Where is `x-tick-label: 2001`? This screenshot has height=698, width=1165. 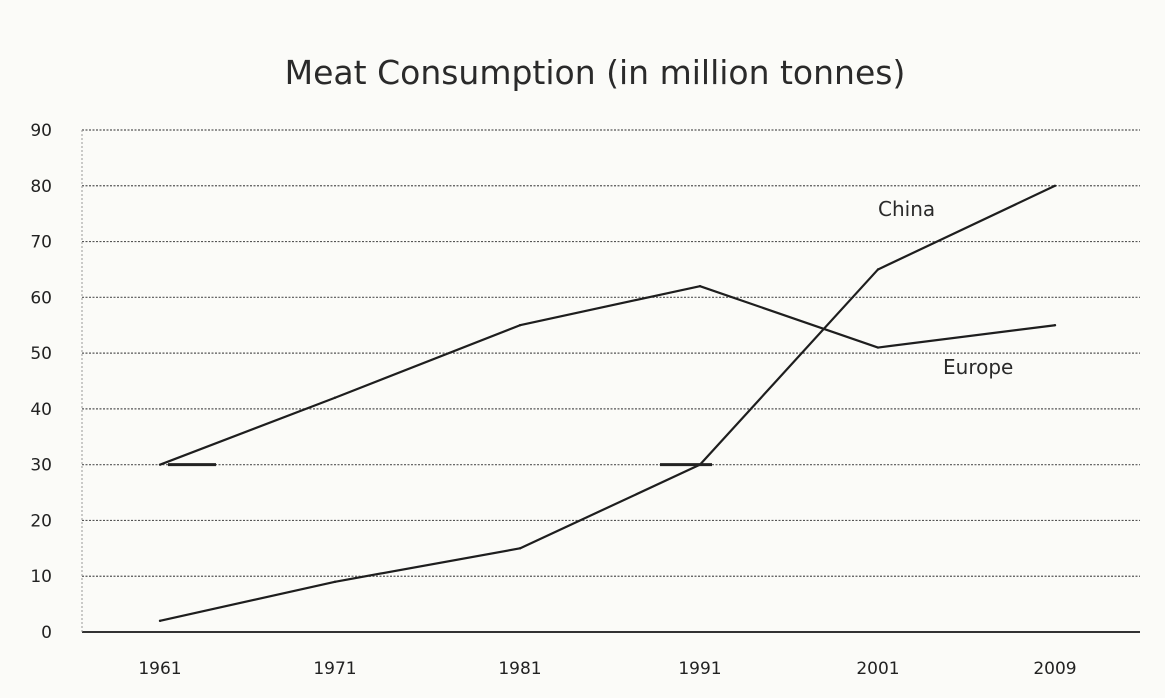
x-tick-label: 2001 is located at coordinates (877, 669).